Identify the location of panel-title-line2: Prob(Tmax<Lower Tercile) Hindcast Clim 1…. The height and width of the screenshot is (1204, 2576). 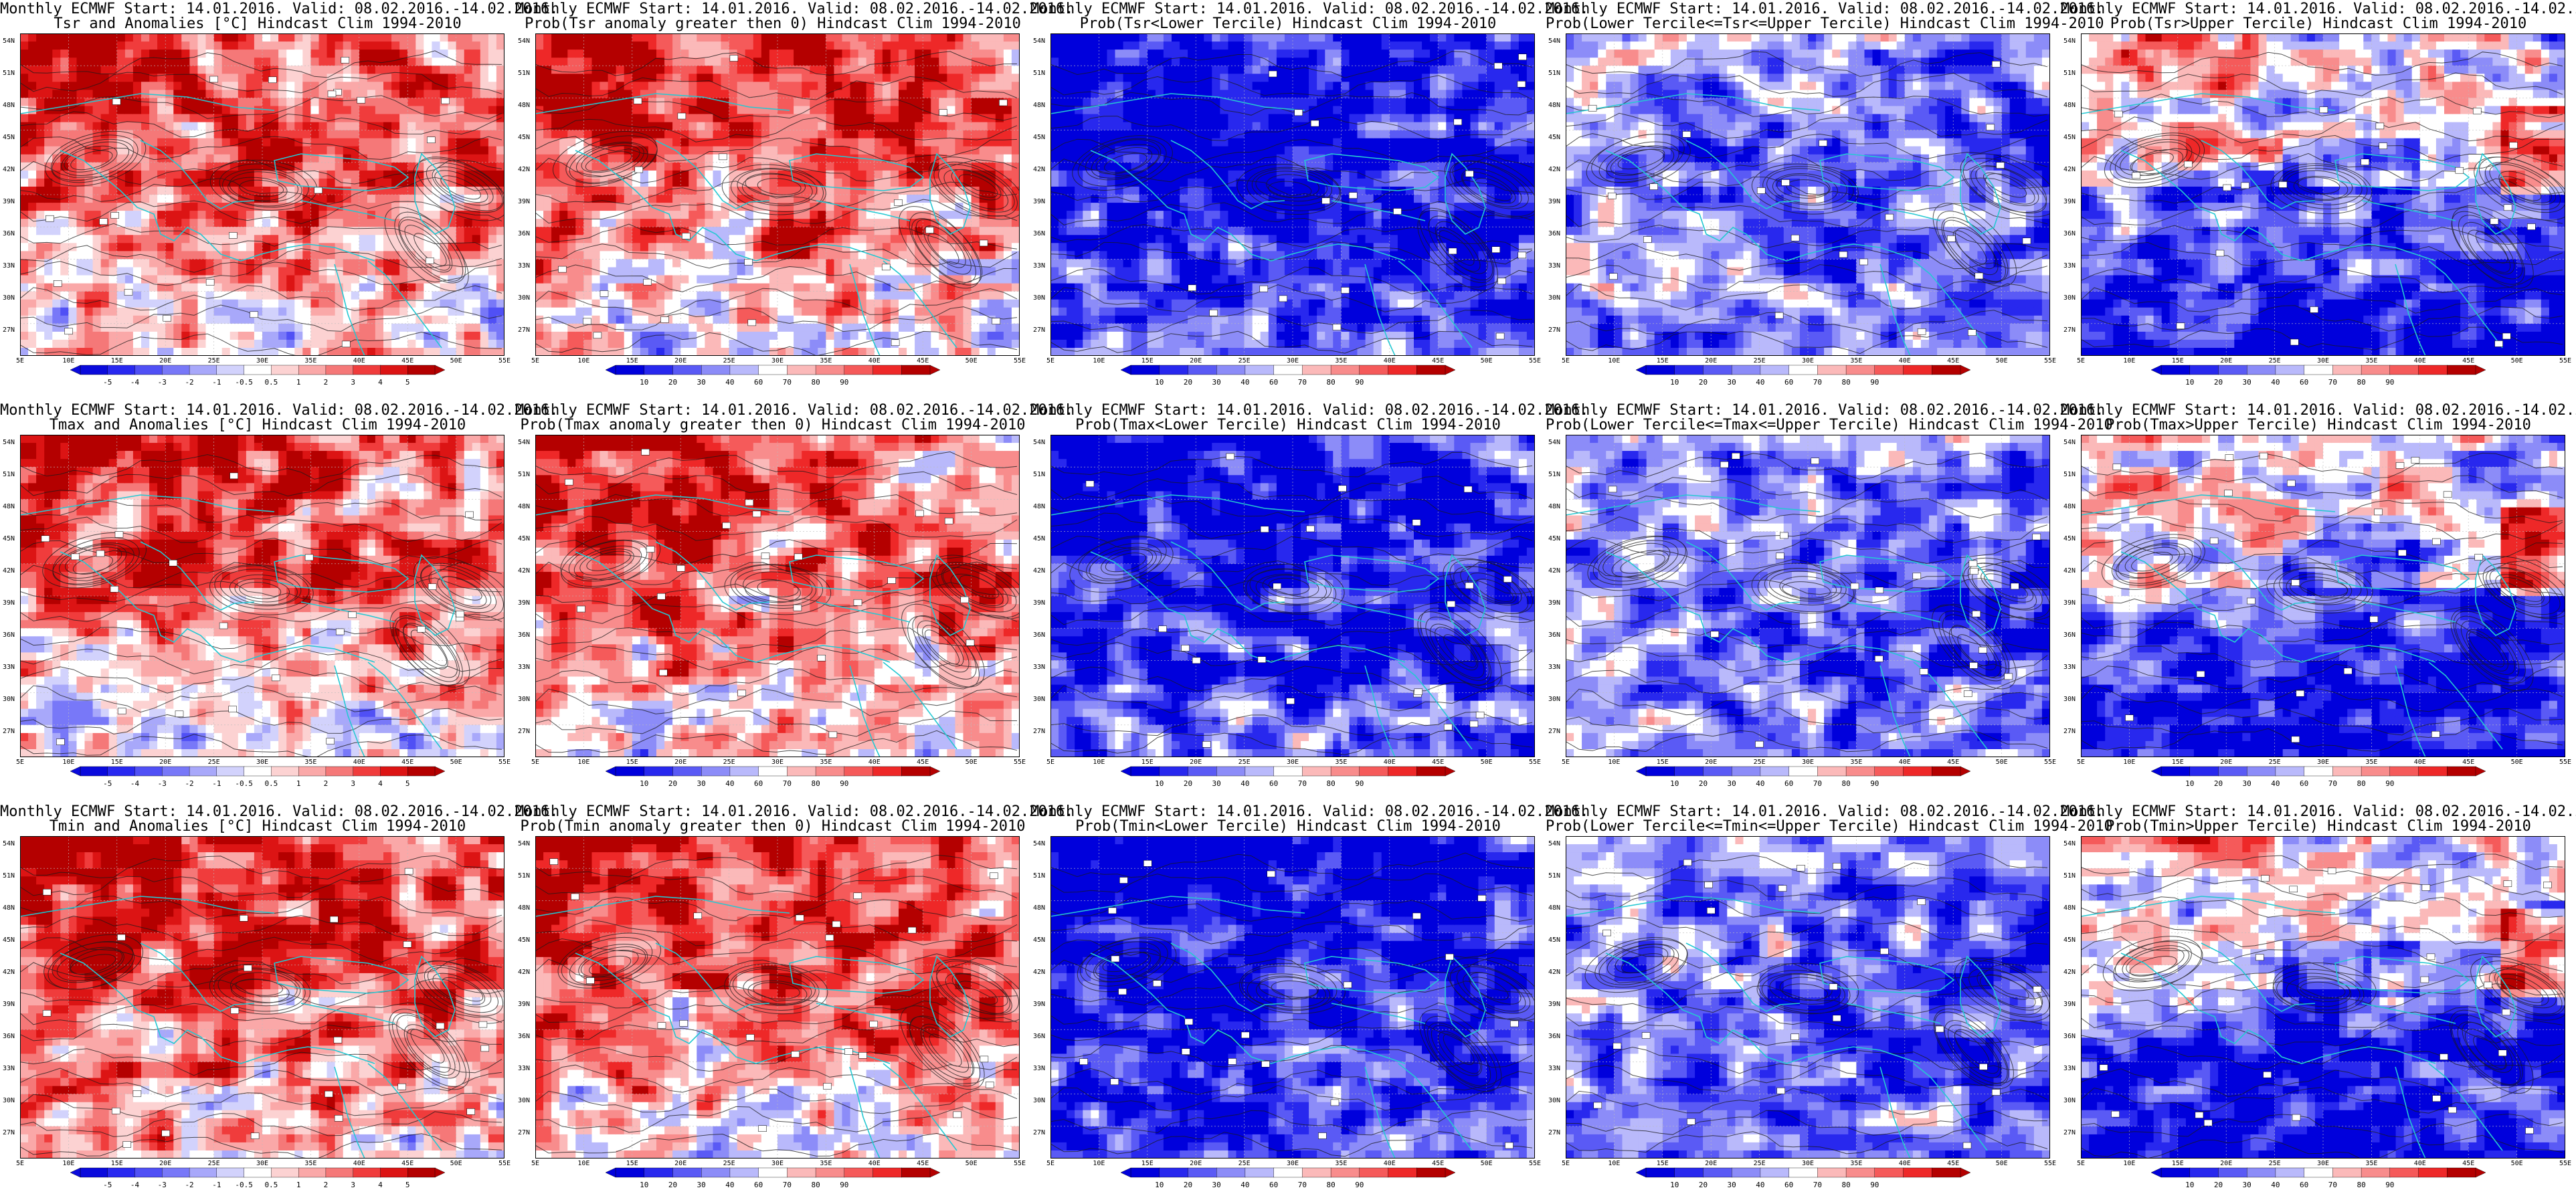
(1288, 425).